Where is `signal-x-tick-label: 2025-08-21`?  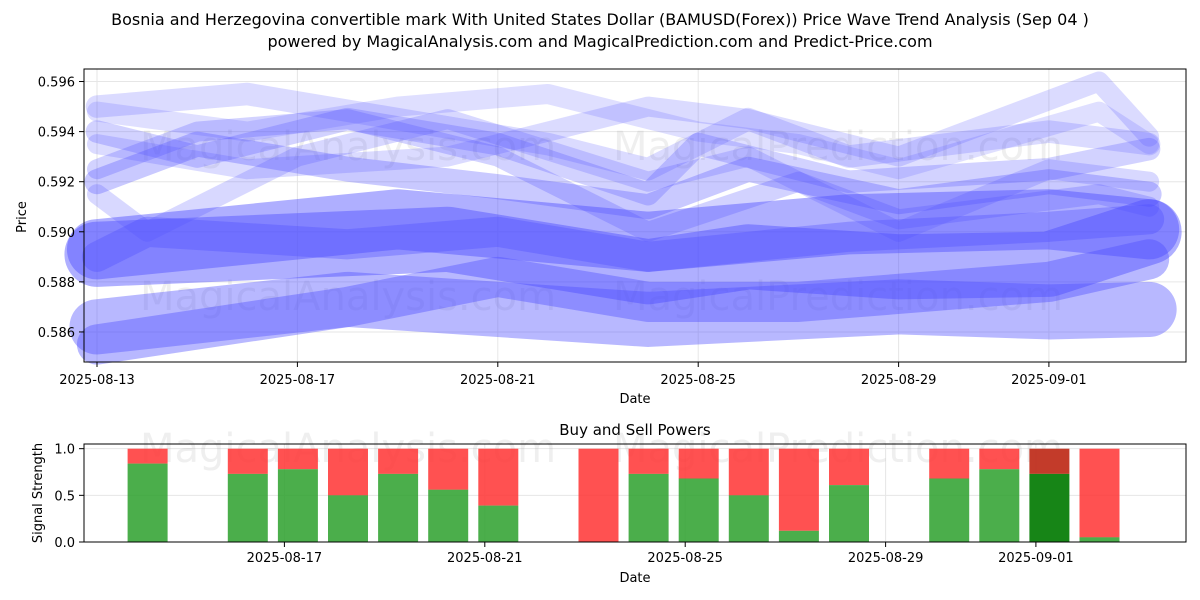 signal-x-tick-label: 2025-08-21 is located at coordinates (485, 558).